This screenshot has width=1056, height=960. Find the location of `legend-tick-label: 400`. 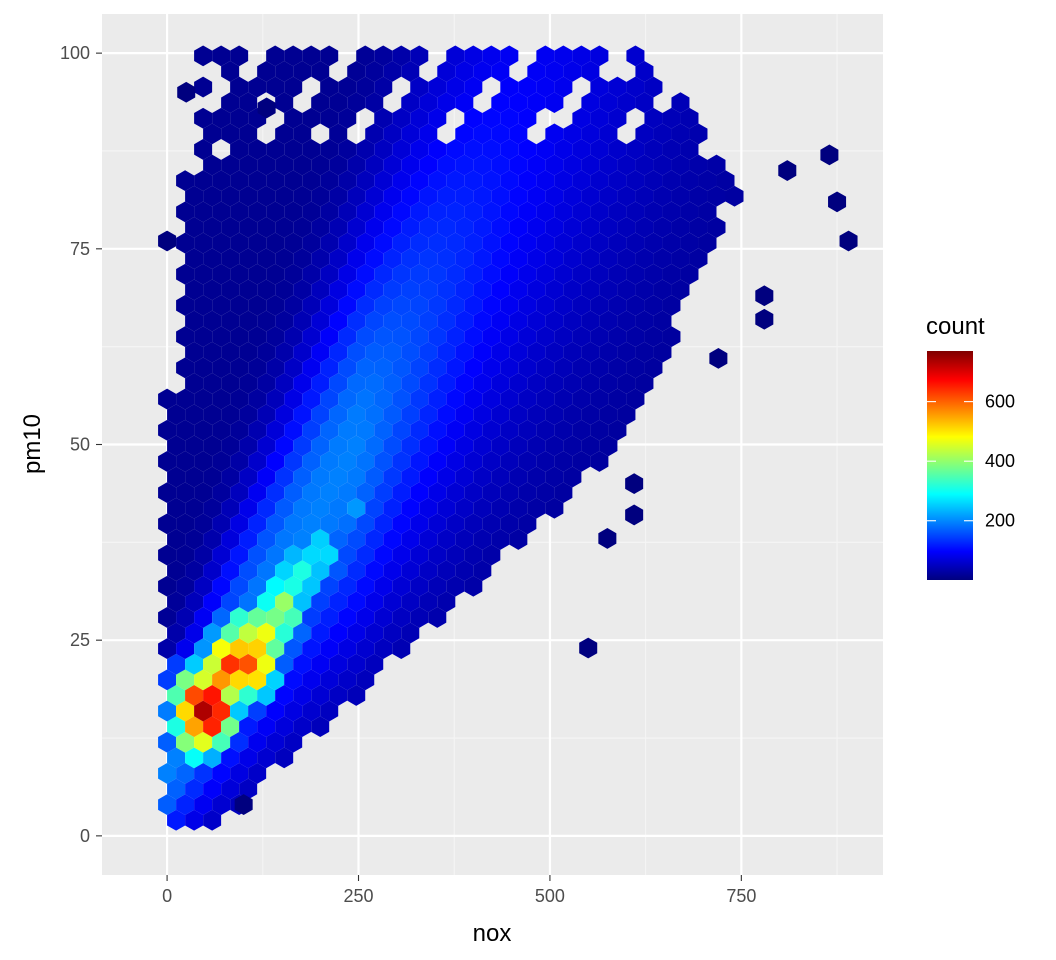

legend-tick-label: 400 is located at coordinates (1000, 461).